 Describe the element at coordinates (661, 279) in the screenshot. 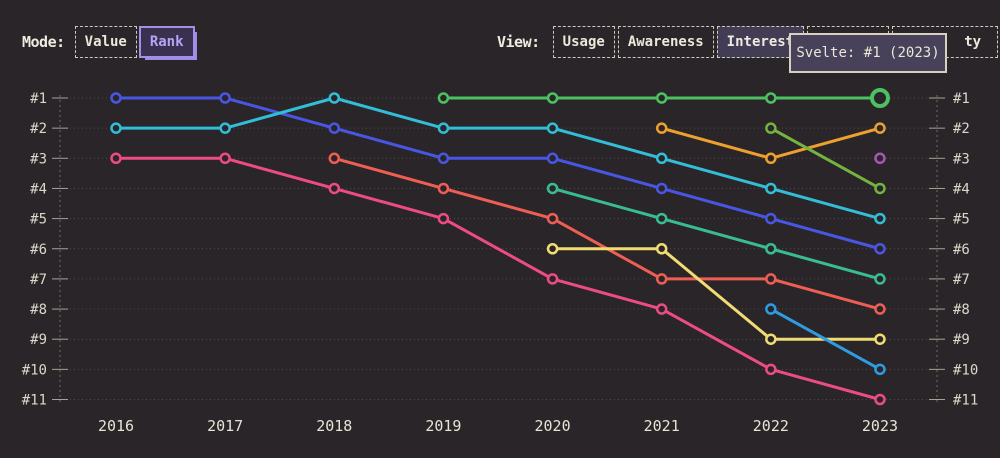

I see `data-point-salmon-2021` at that location.